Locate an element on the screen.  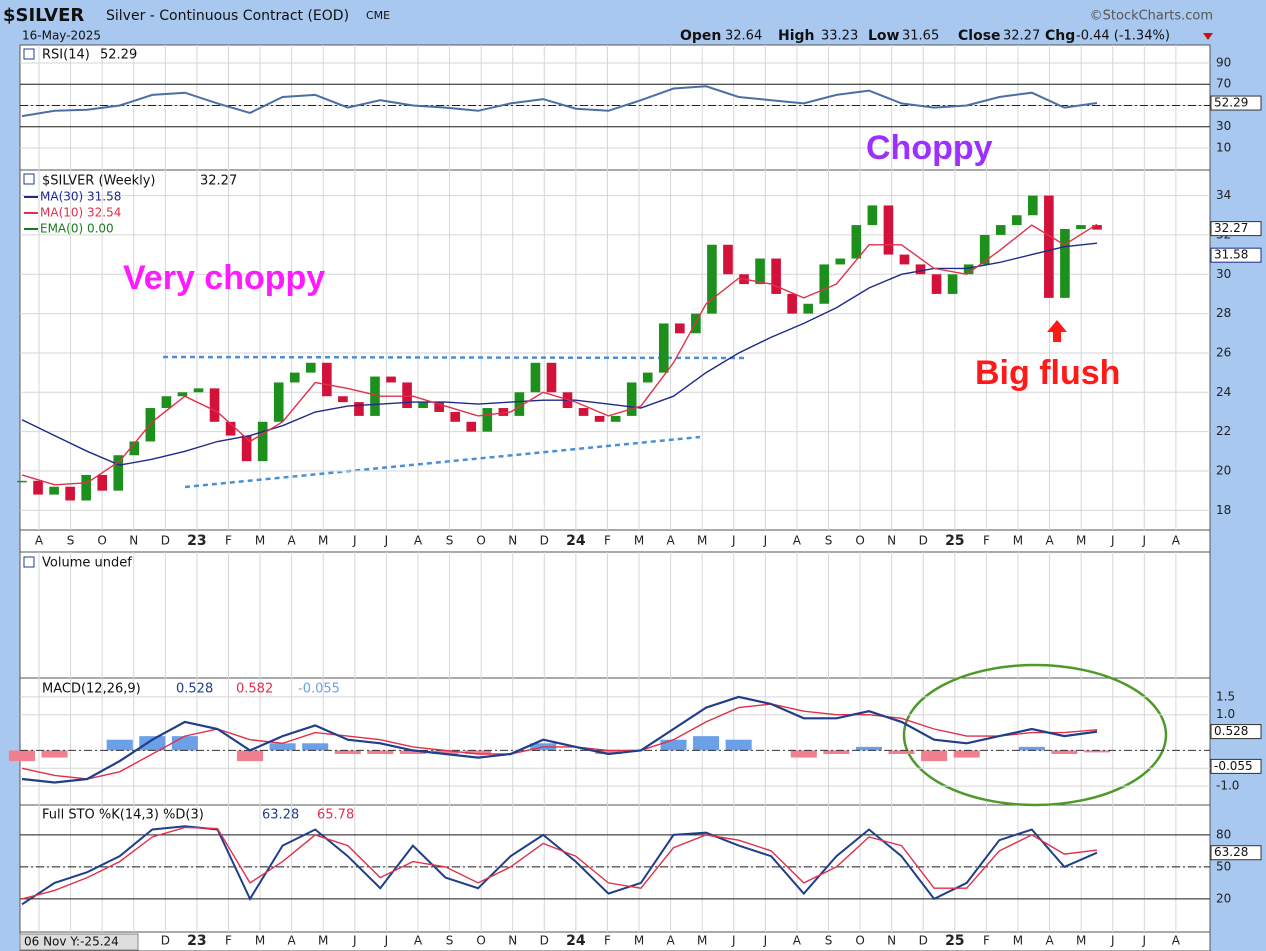
y-tick-label: 24 is located at coordinates (1223, 392).